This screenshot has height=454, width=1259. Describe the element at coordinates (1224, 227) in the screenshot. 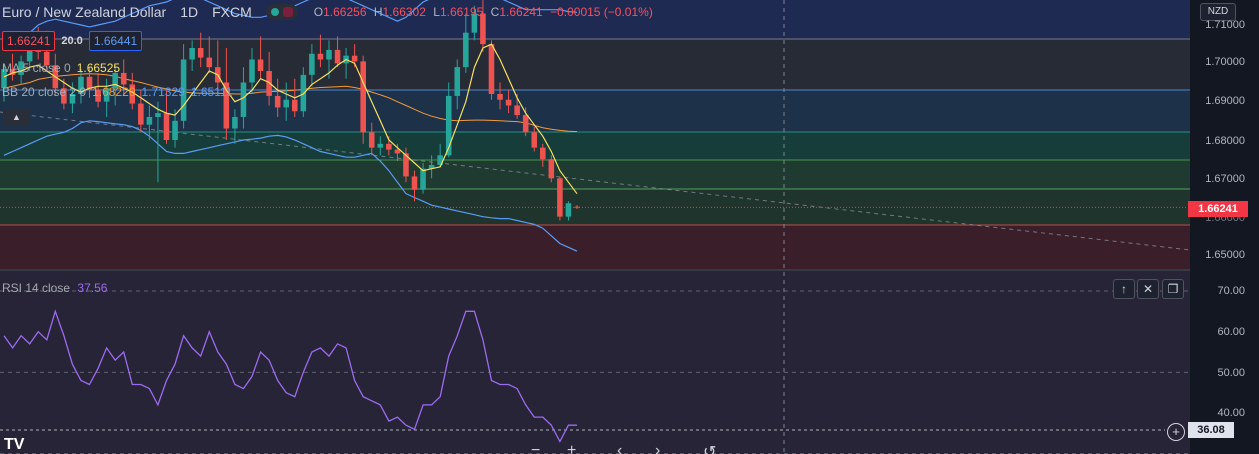

I see `price-axis-background` at that location.